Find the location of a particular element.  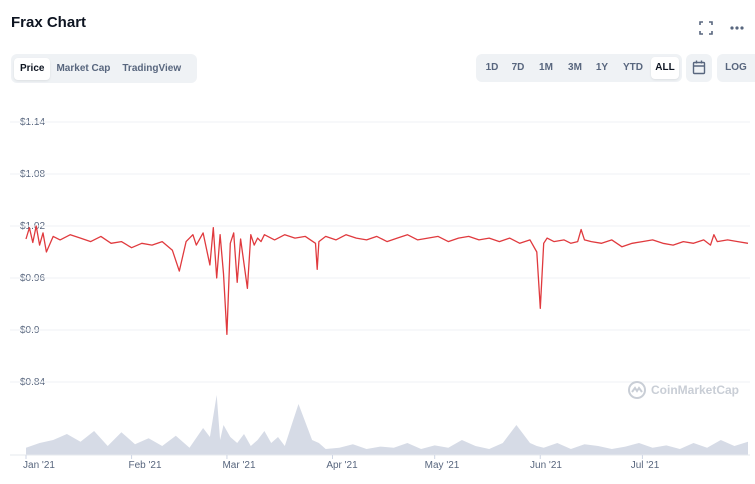

x-tick-label: Jun '21 is located at coordinates (546, 465).